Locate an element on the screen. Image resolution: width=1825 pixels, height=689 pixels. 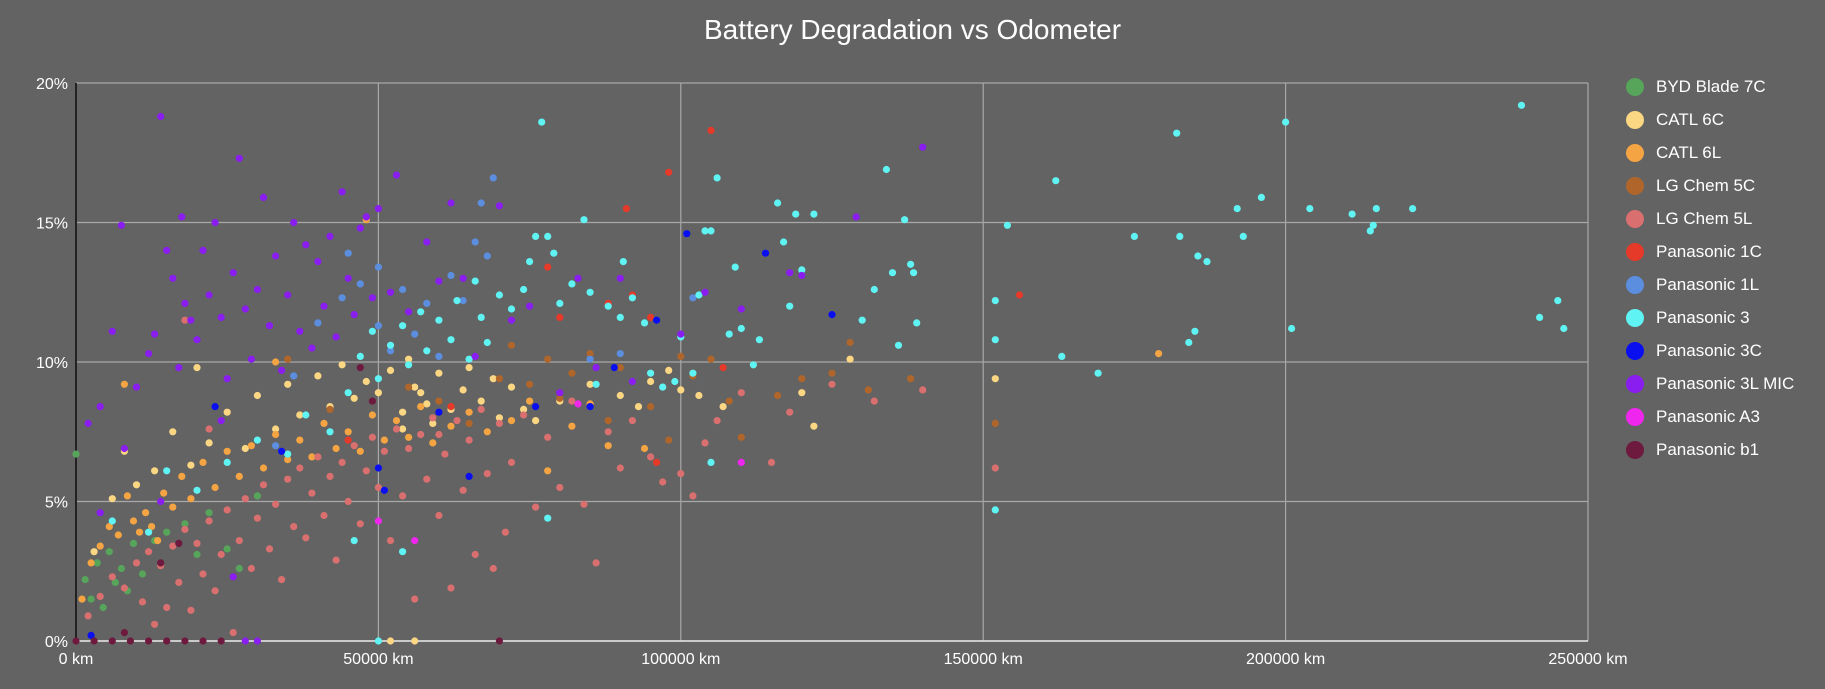
legend-label: Panasonic A3 is located at coordinates (1708, 416).